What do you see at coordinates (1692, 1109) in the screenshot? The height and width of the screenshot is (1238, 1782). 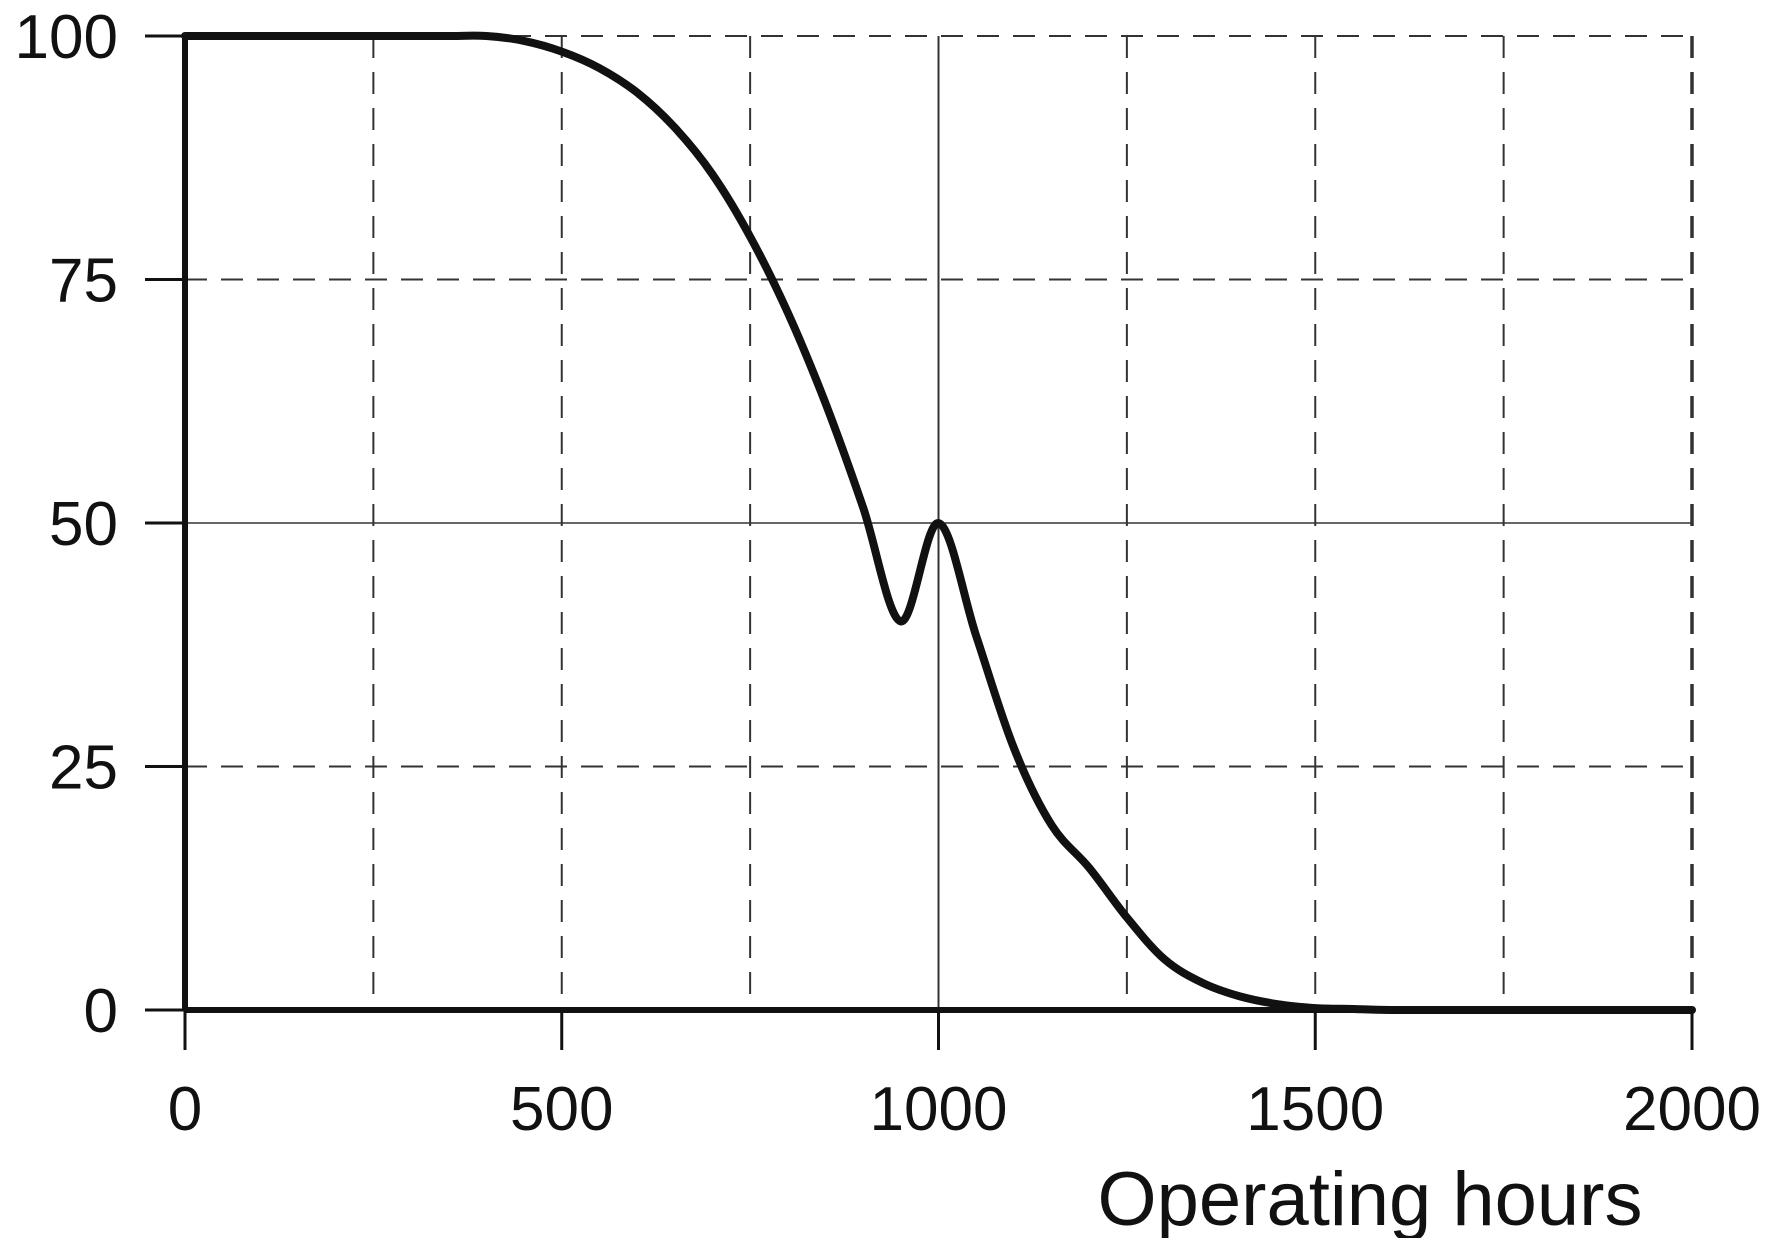 I see `x-tick-label: 2000` at bounding box center [1692, 1109].